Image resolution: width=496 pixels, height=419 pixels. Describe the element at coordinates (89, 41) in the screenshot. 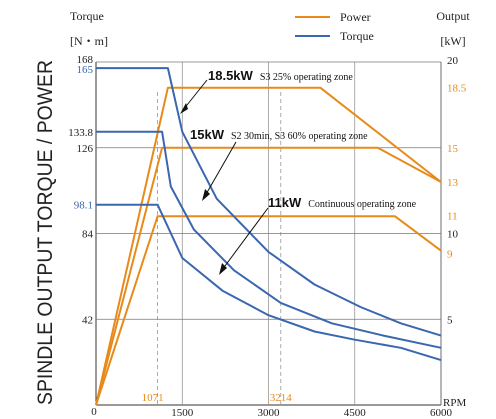

I see `torque-axis-unit: [N・m]` at that location.